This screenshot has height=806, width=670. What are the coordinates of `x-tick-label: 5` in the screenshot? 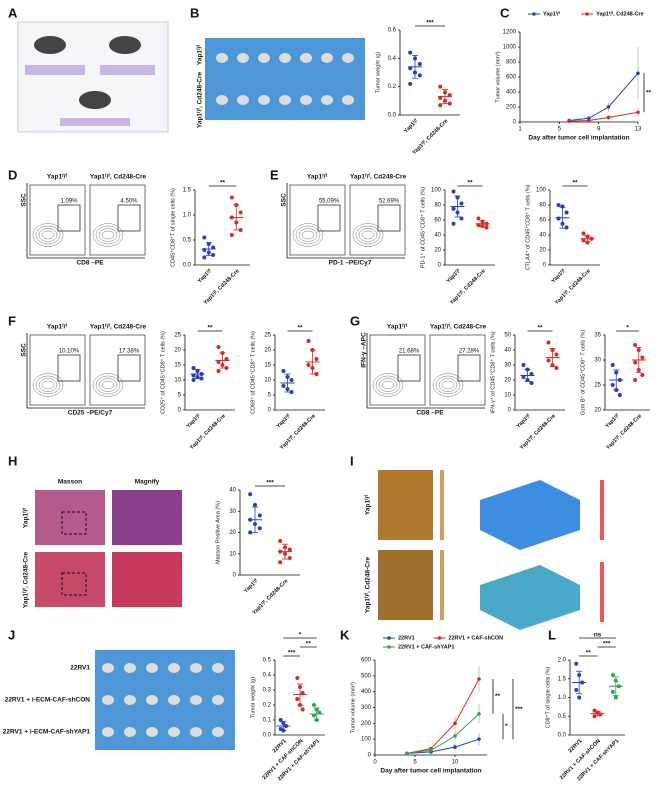 It's located at (560, 130).